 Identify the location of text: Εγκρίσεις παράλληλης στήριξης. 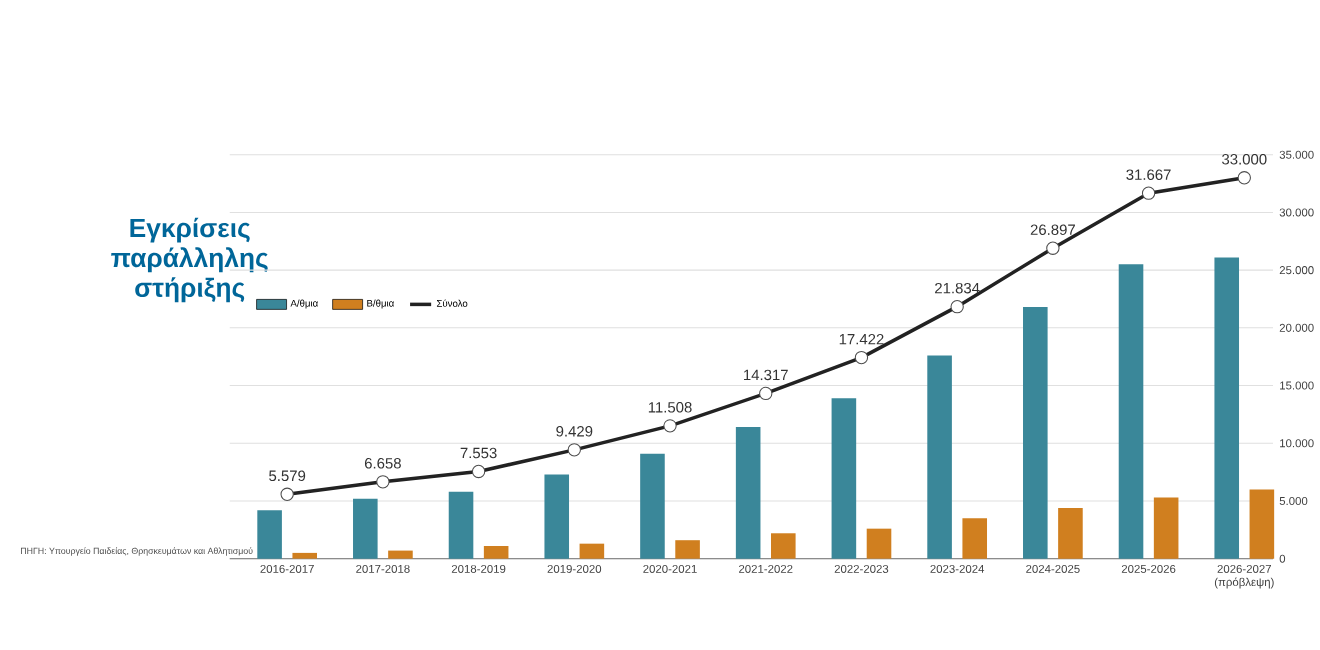
(189, 260).